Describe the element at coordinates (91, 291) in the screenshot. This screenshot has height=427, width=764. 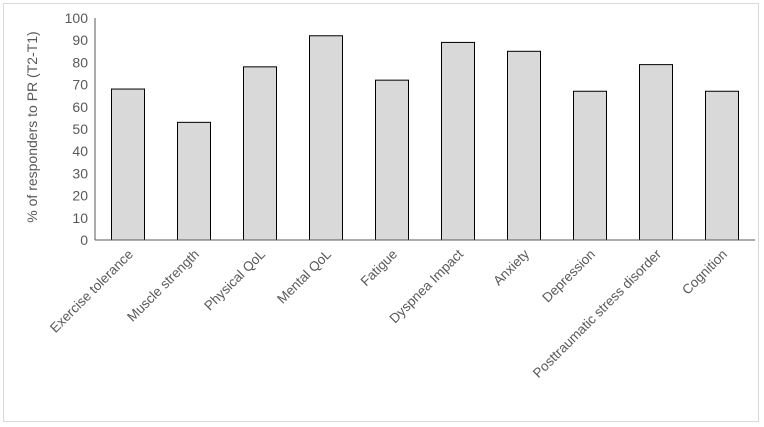
I see `category-label: Exercise tolerance` at that location.